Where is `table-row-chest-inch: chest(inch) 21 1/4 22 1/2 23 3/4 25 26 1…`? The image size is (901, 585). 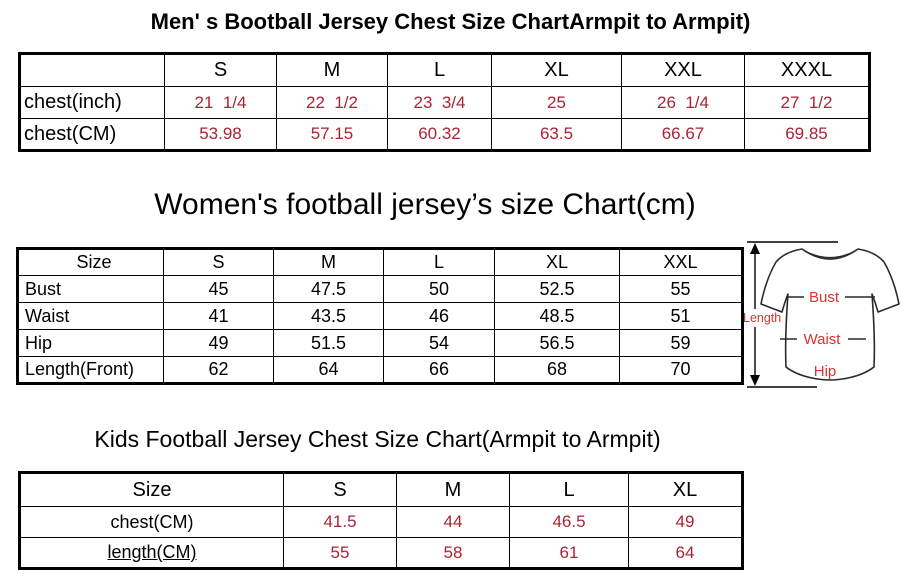 table-row-chest-inch: chest(inch) 21 1/4 22 1/2 23 3/4 25 26 1… is located at coordinates (444, 102).